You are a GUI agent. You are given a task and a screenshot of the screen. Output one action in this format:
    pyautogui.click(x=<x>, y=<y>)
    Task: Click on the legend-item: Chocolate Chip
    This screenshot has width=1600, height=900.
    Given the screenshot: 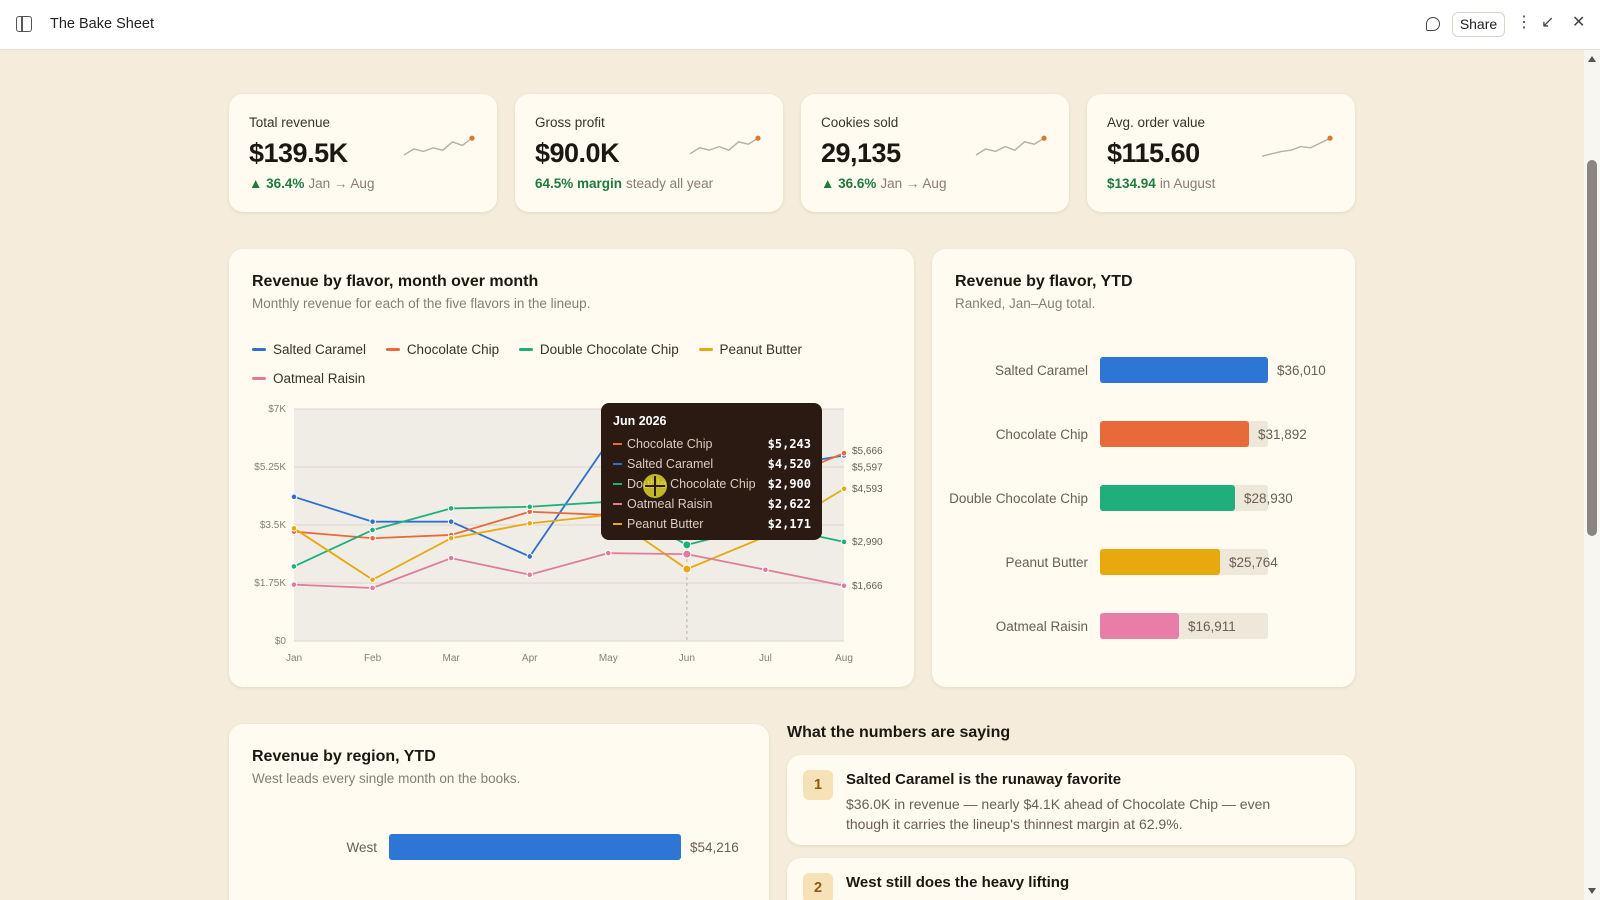 What is the action you would take?
    pyautogui.click(x=442, y=350)
    